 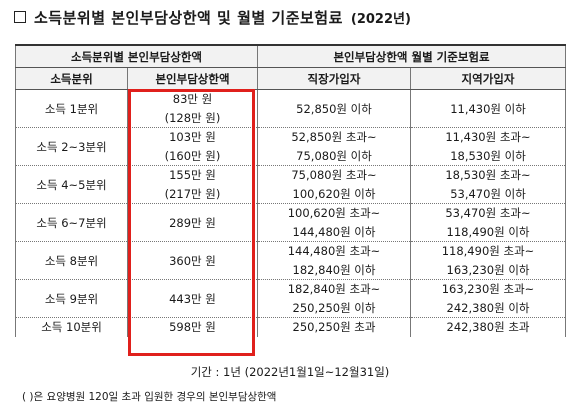 I want to click on header-row-columns: 소득분위 본인부담상한액 직장가입자 지역가입자, so click(x=291, y=78).